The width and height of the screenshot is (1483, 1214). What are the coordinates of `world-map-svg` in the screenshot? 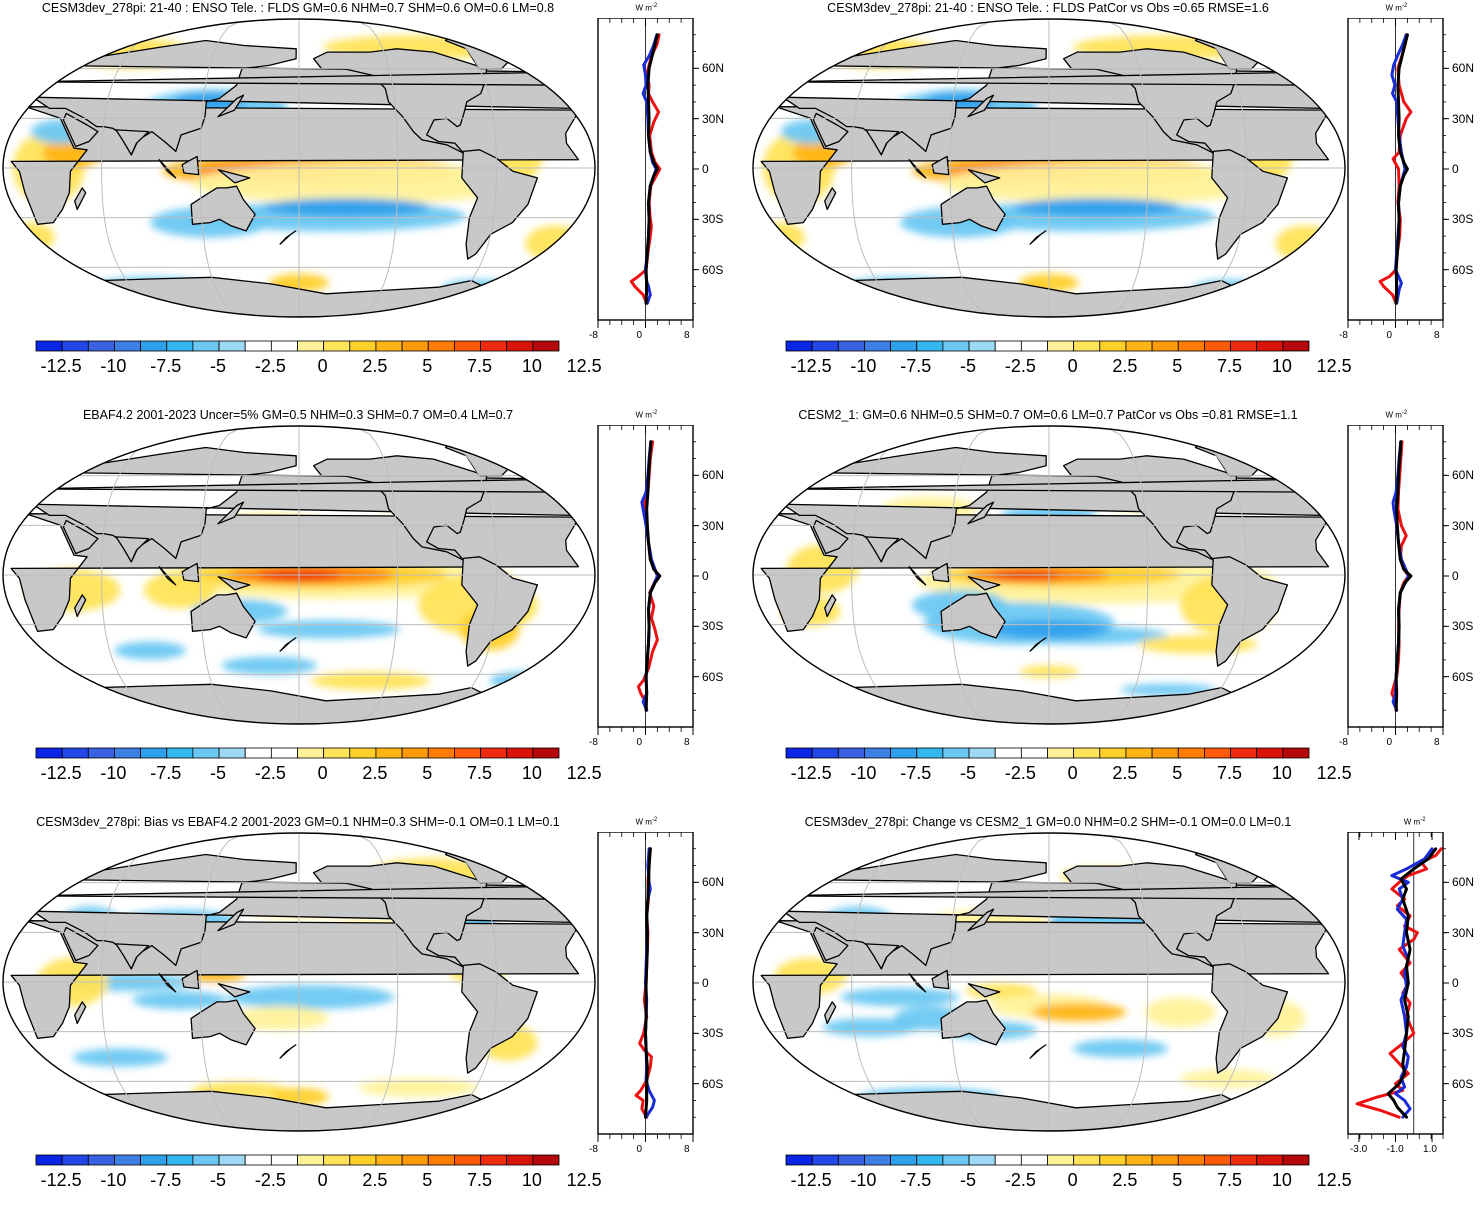 It's located at (1049, 168).